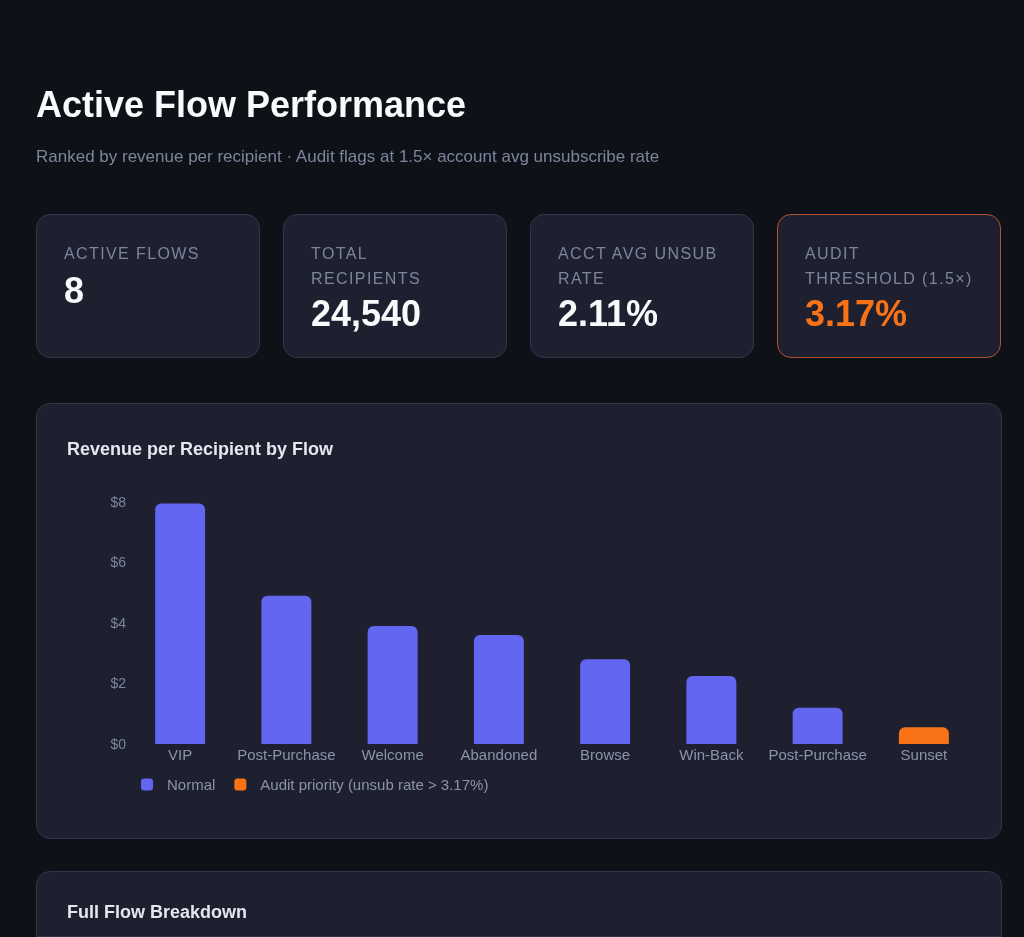 The width and height of the screenshot is (1024, 937). I want to click on text: ACCT AVG UNSUB RATE, so click(638, 266).